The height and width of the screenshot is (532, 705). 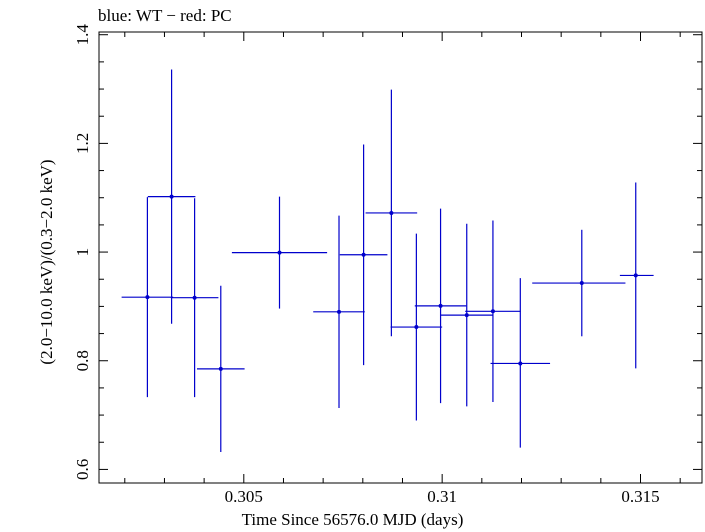 I want to click on x-tick-label: 0.305, so click(x=244, y=496).